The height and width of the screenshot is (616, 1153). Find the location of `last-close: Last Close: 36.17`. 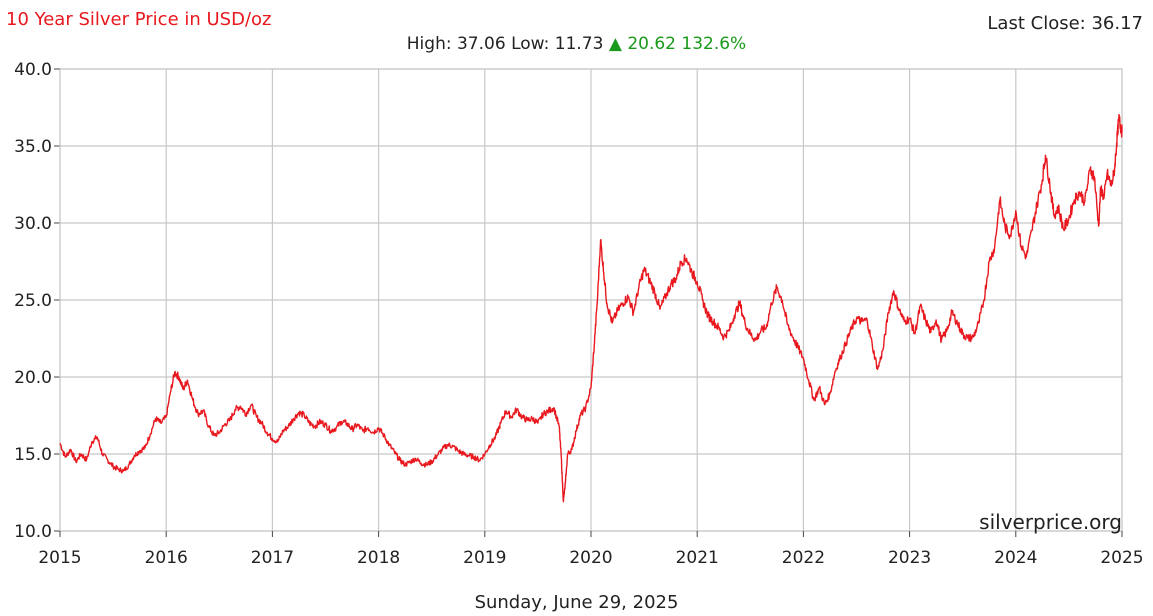

last-close: Last Close: 36.17 is located at coordinates (1065, 23).